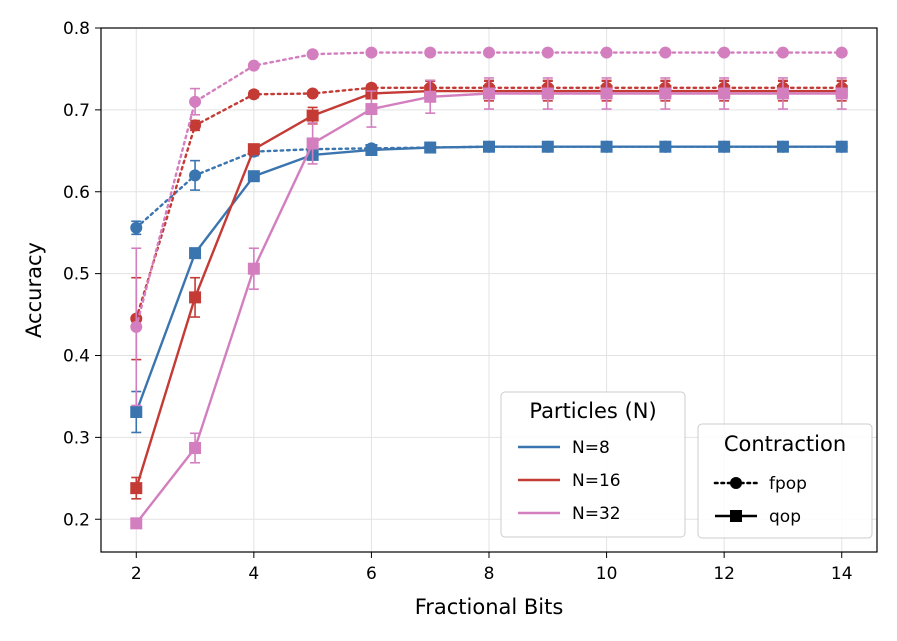  What do you see at coordinates (76, 520) in the screenshot?
I see `y-tick-label: 0.2` at bounding box center [76, 520].